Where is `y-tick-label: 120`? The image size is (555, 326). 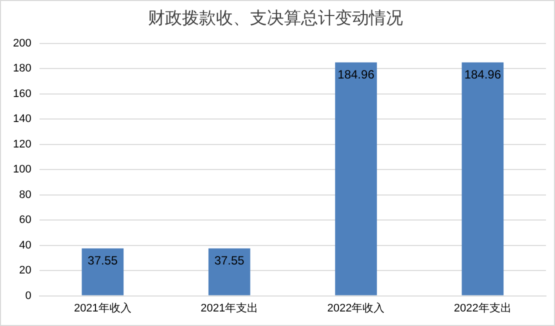
y-tick-label: 120 is located at coordinates (22, 144).